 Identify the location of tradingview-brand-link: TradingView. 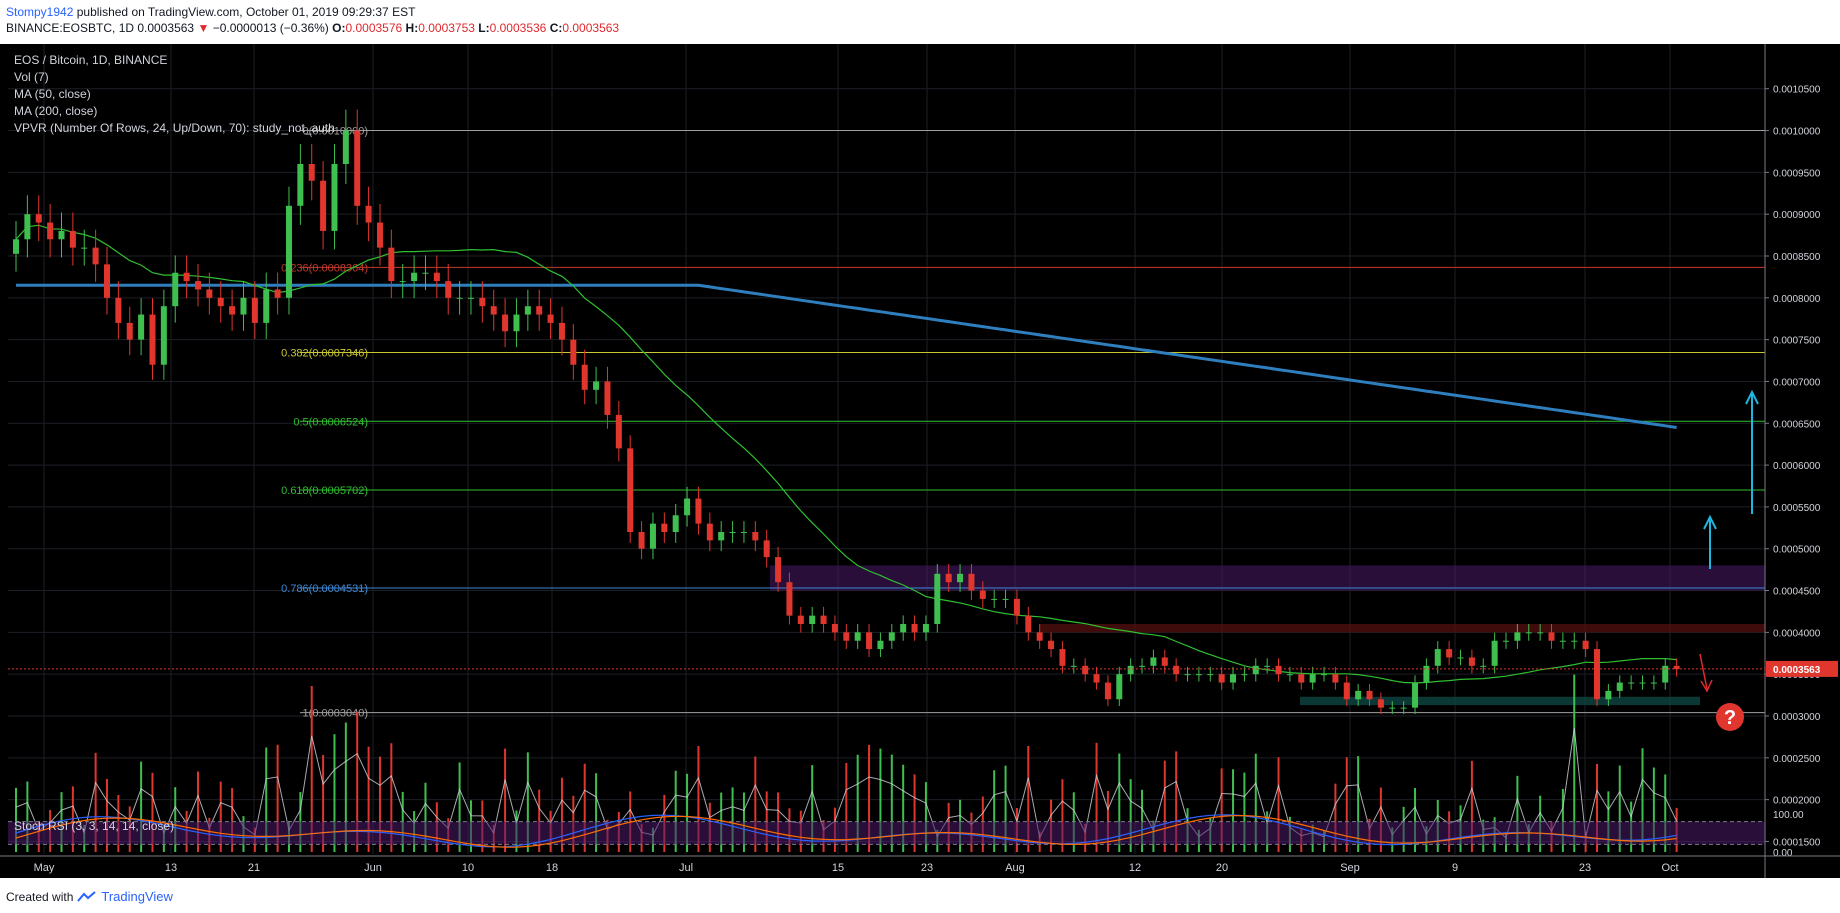
(137, 896).